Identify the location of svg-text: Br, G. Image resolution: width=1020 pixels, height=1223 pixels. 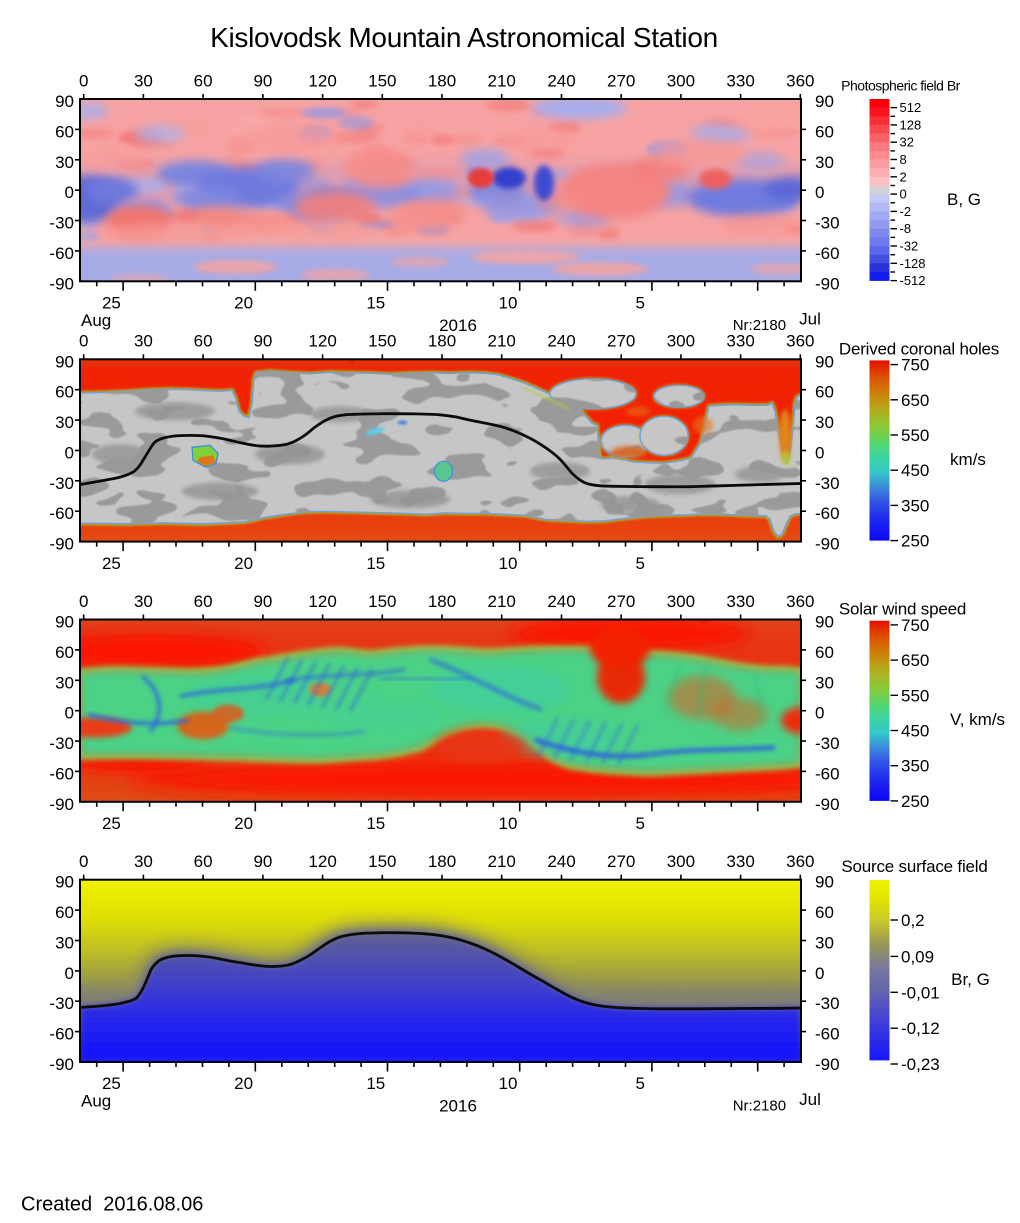
(970, 979).